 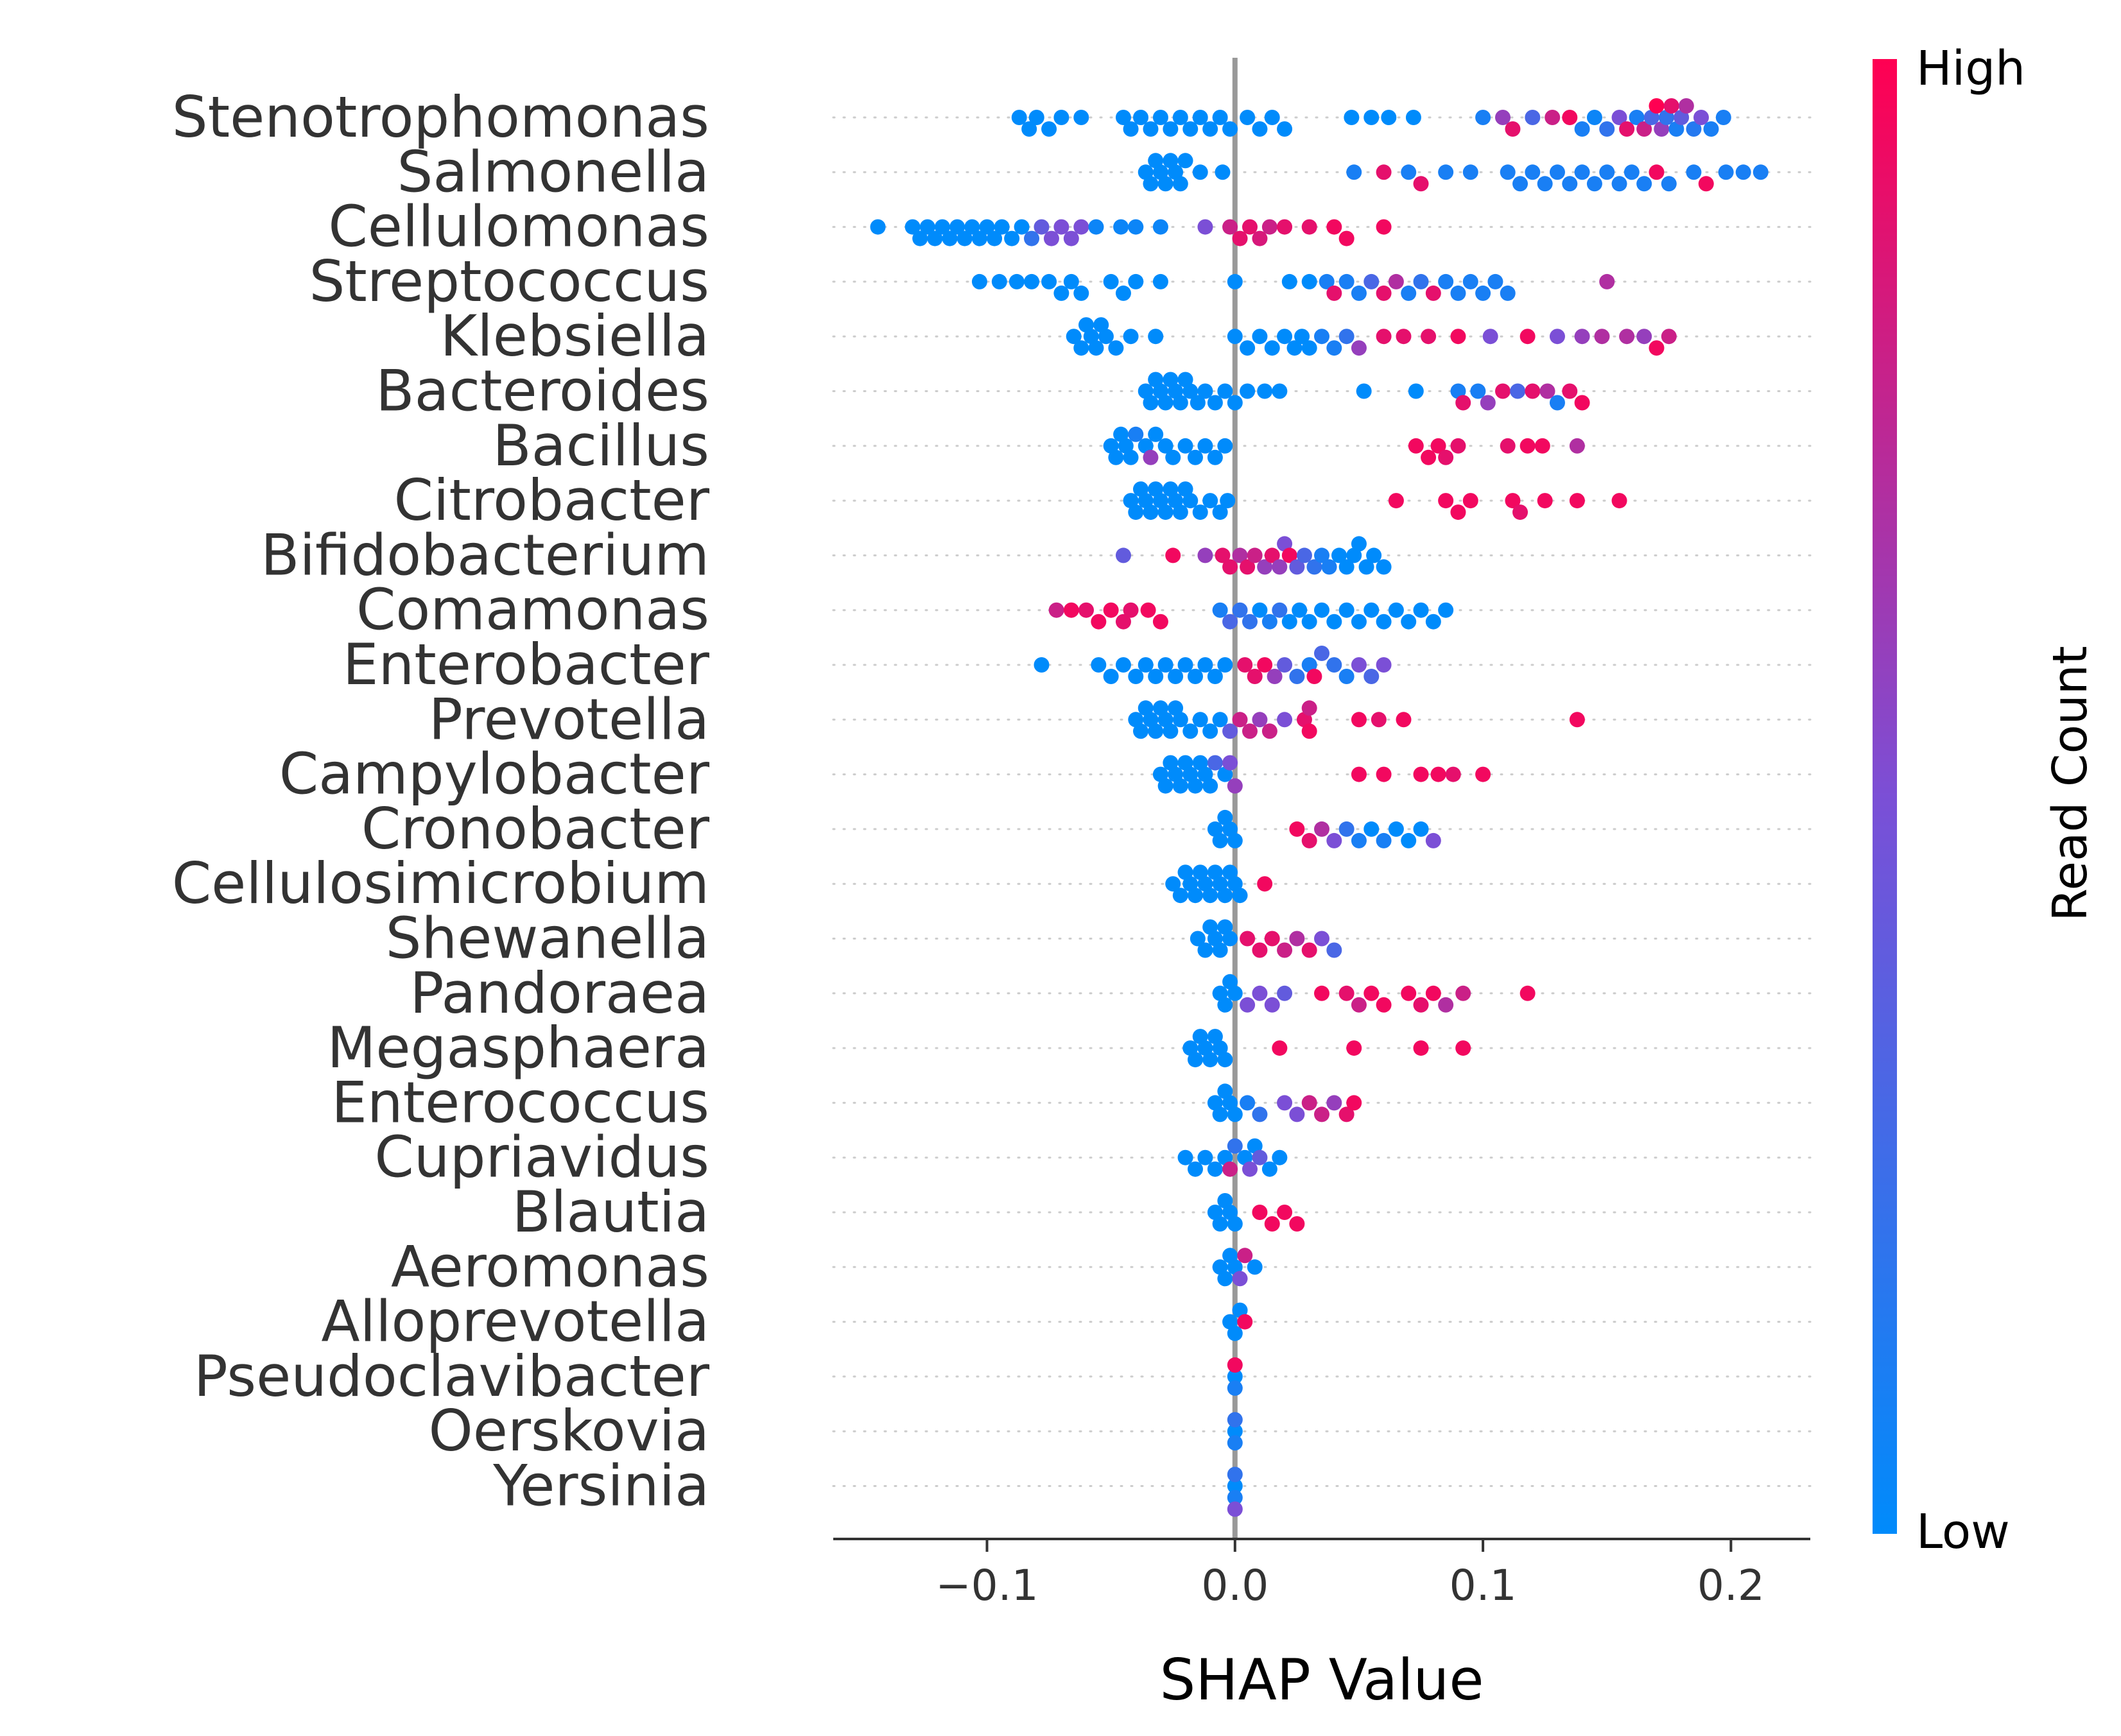 What do you see at coordinates (515, 1322) in the screenshot?
I see `feature-label: Alloprevotella` at bounding box center [515, 1322].